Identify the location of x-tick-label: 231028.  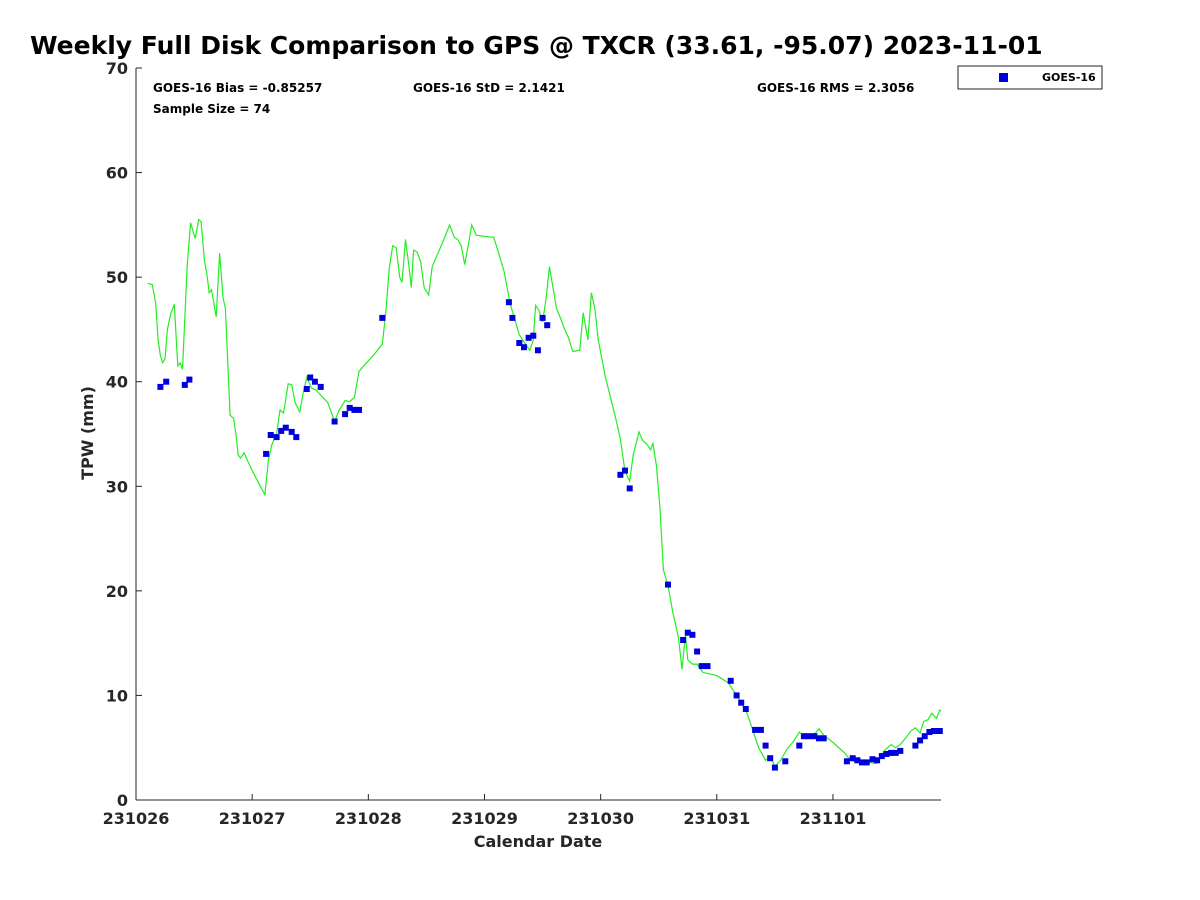
(368, 818).